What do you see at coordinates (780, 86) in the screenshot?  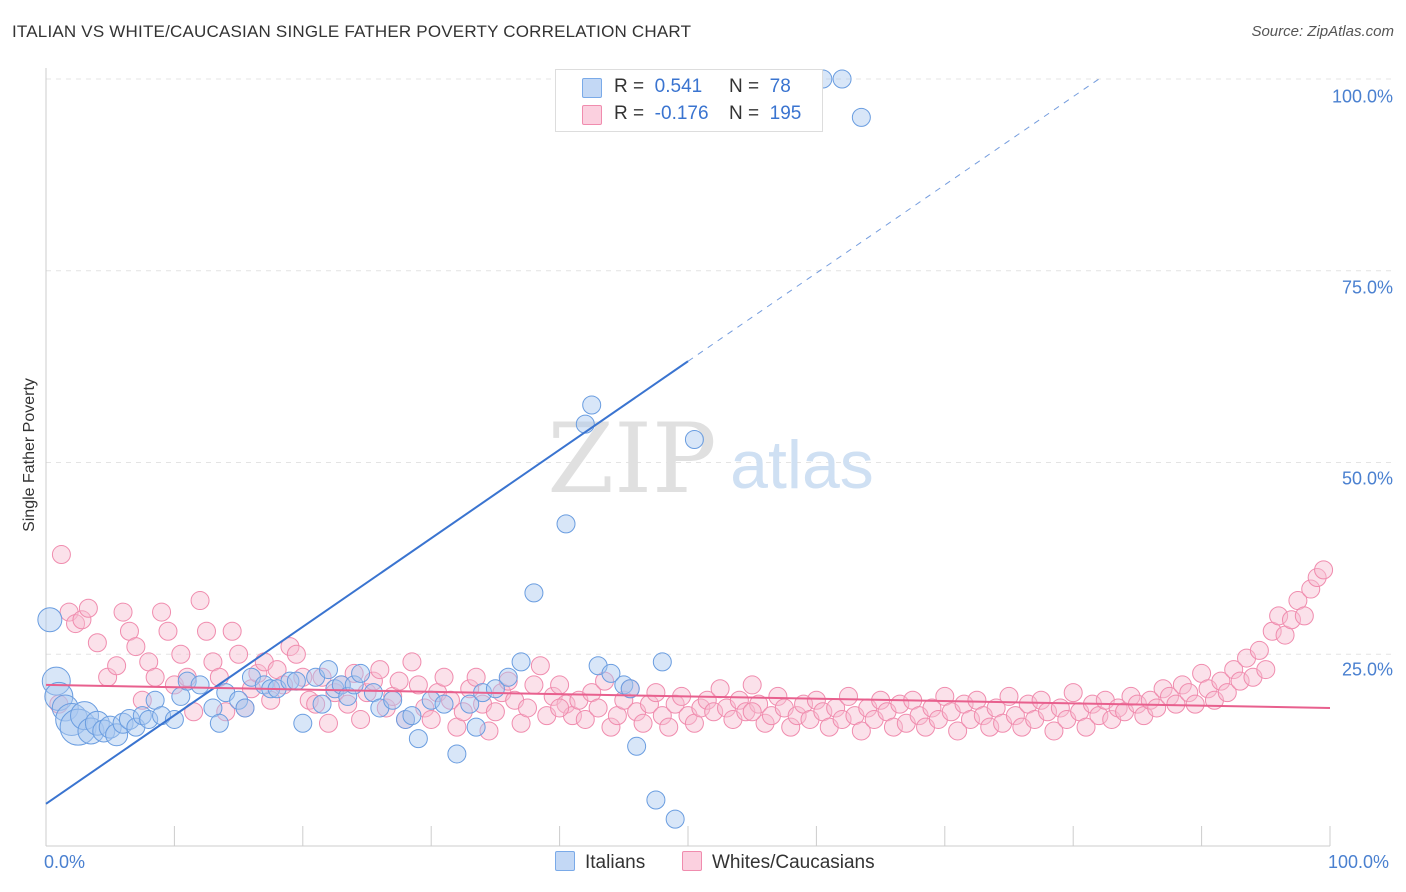 I see `legend-n-value-italians: 78` at bounding box center [780, 86].